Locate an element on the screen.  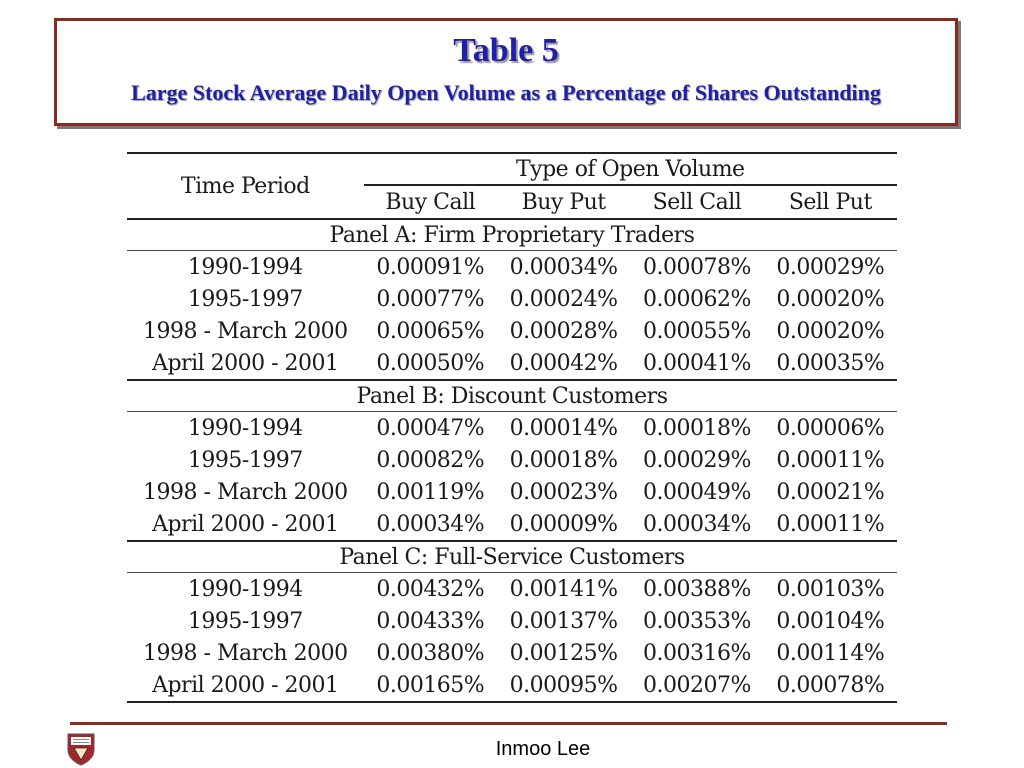
value-cell: 0.00137% is located at coordinates (563, 621).